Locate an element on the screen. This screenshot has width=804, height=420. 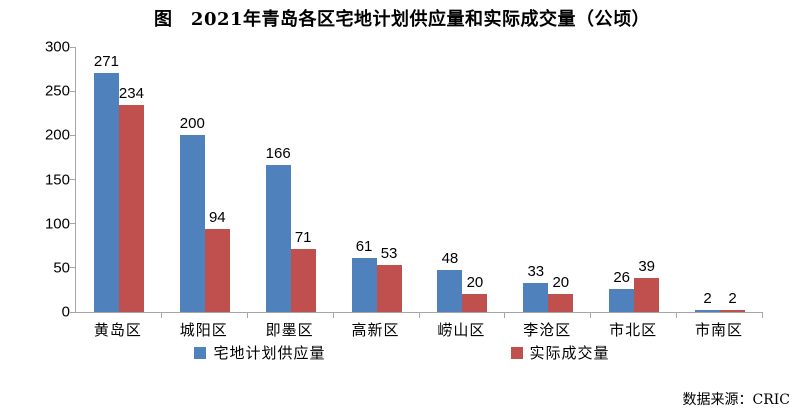
bar-series2: 2 is located at coordinates (733, 301).